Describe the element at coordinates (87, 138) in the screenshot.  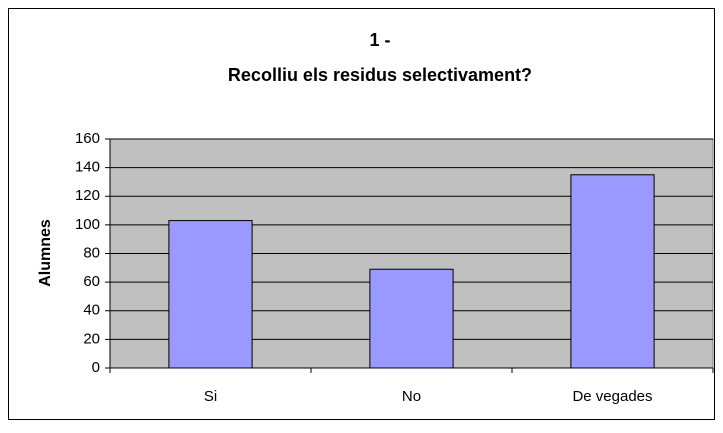
I see `y-tick-label: 160` at that location.